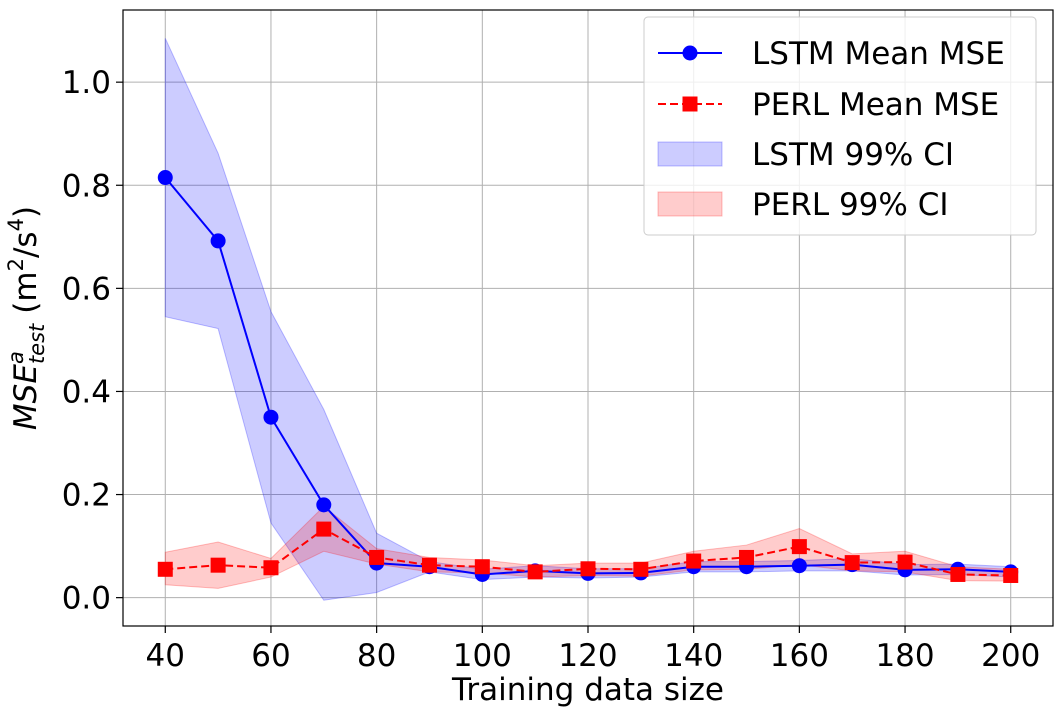 This screenshot has width=1062, height=717. What do you see at coordinates (86, 392) in the screenshot?
I see `y-tick-label: 0.4` at bounding box center [86, 392].